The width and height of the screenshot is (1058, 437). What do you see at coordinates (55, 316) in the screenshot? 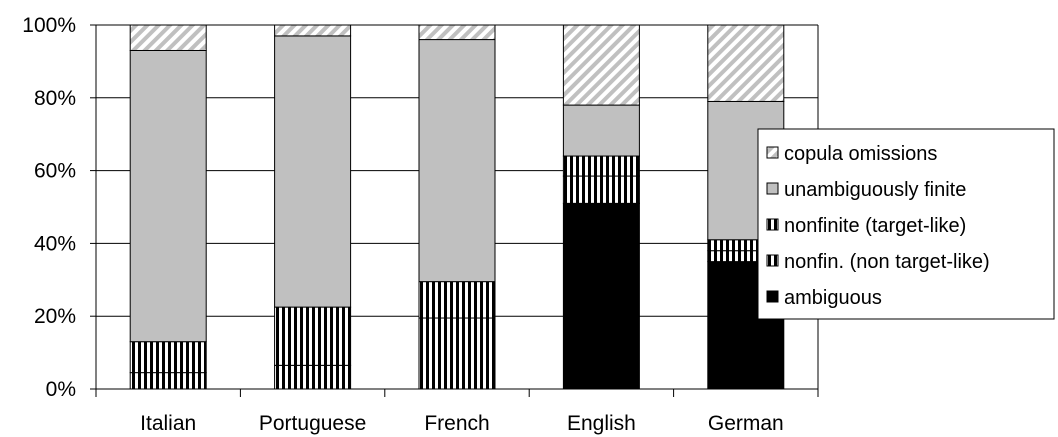
I see `y-tick-label: 20%` at bounding box center [55, 316].